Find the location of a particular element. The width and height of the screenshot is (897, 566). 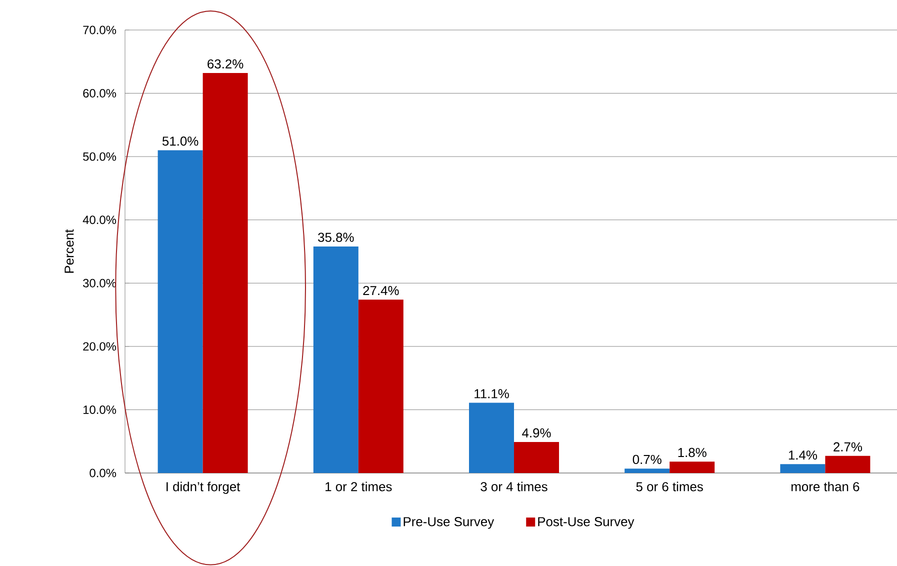

y-tick-label: 60.0% is located at coordinates (99, 93).